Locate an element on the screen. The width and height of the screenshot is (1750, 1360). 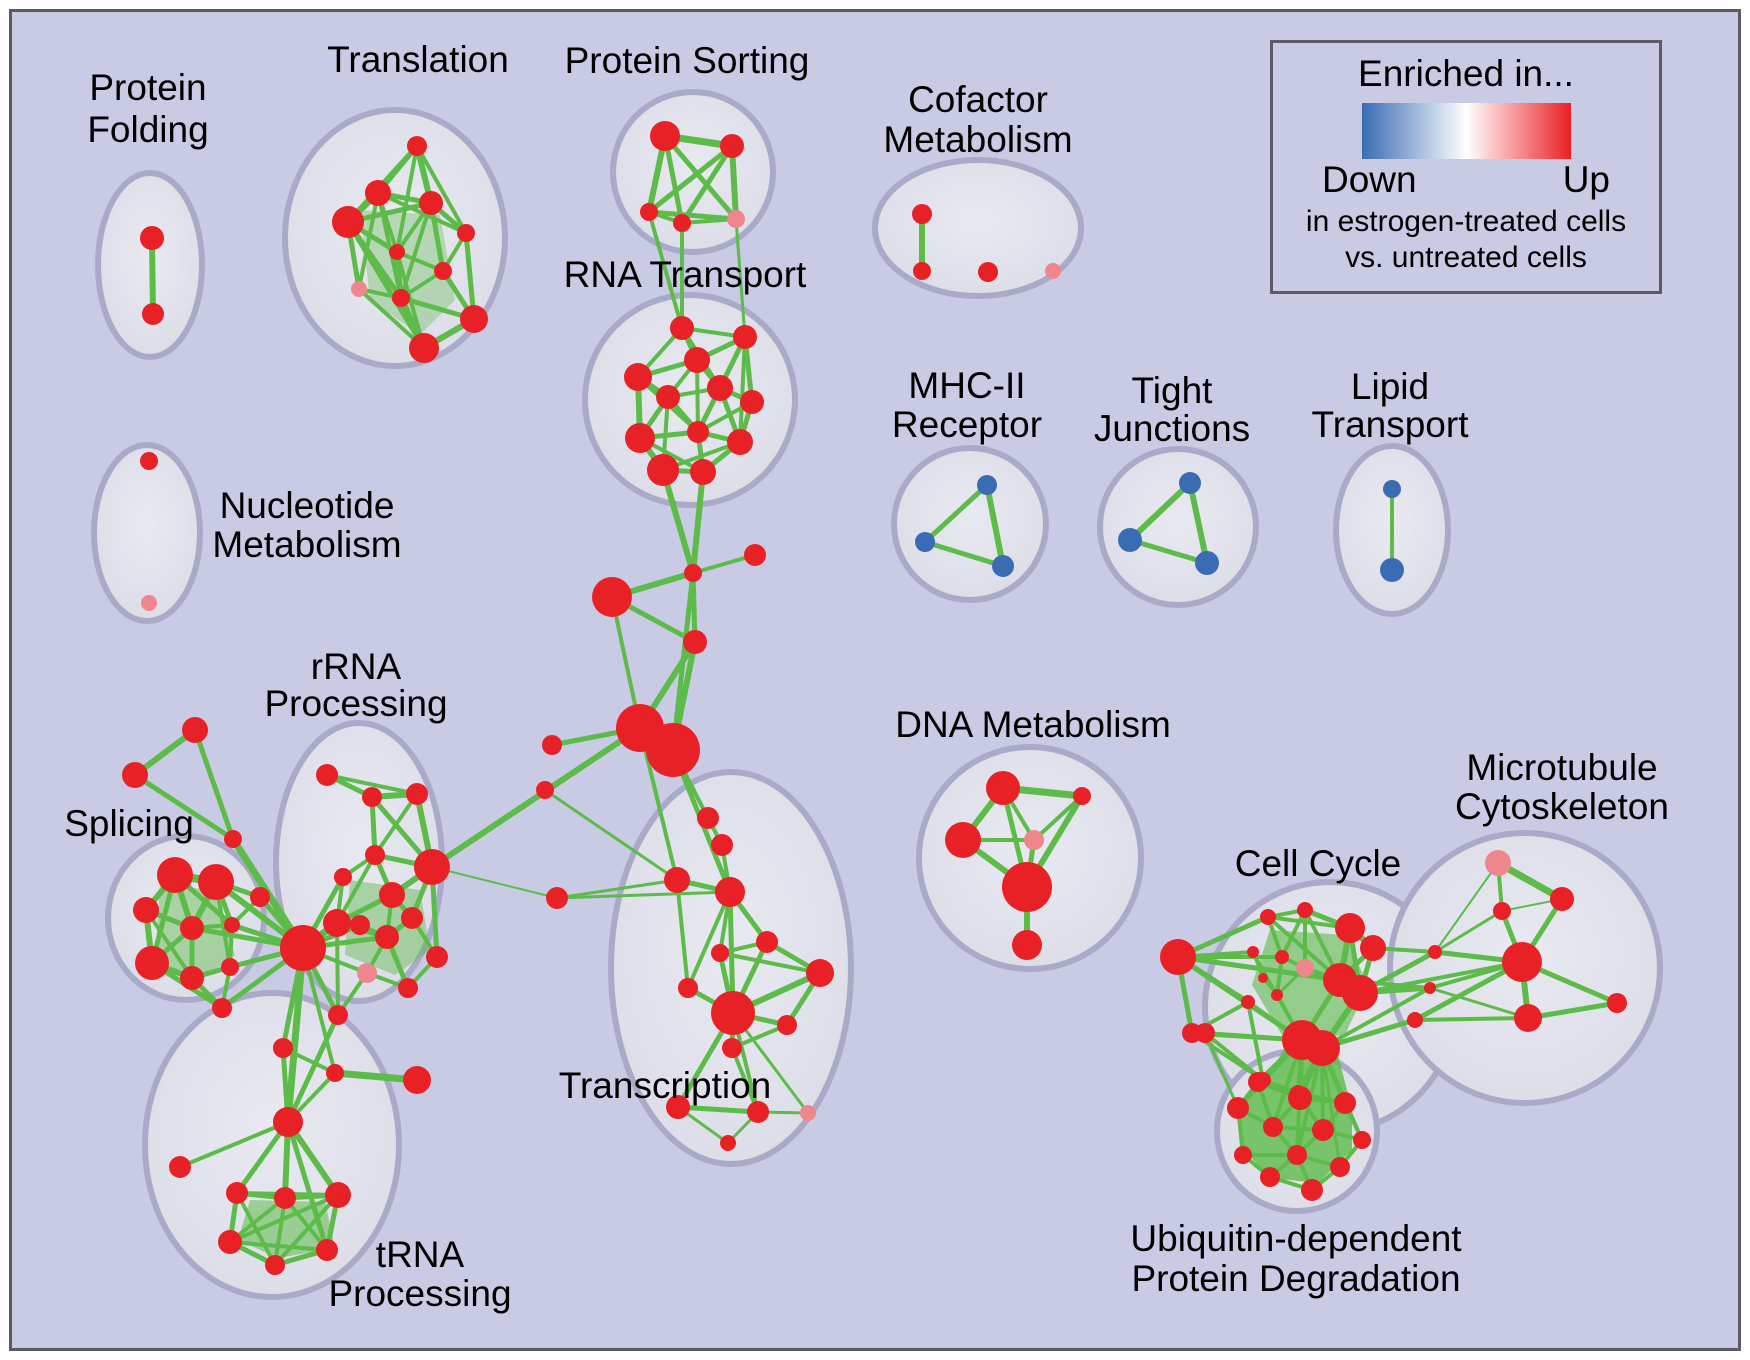
node-RR2 is located at coordinates (372, 797).